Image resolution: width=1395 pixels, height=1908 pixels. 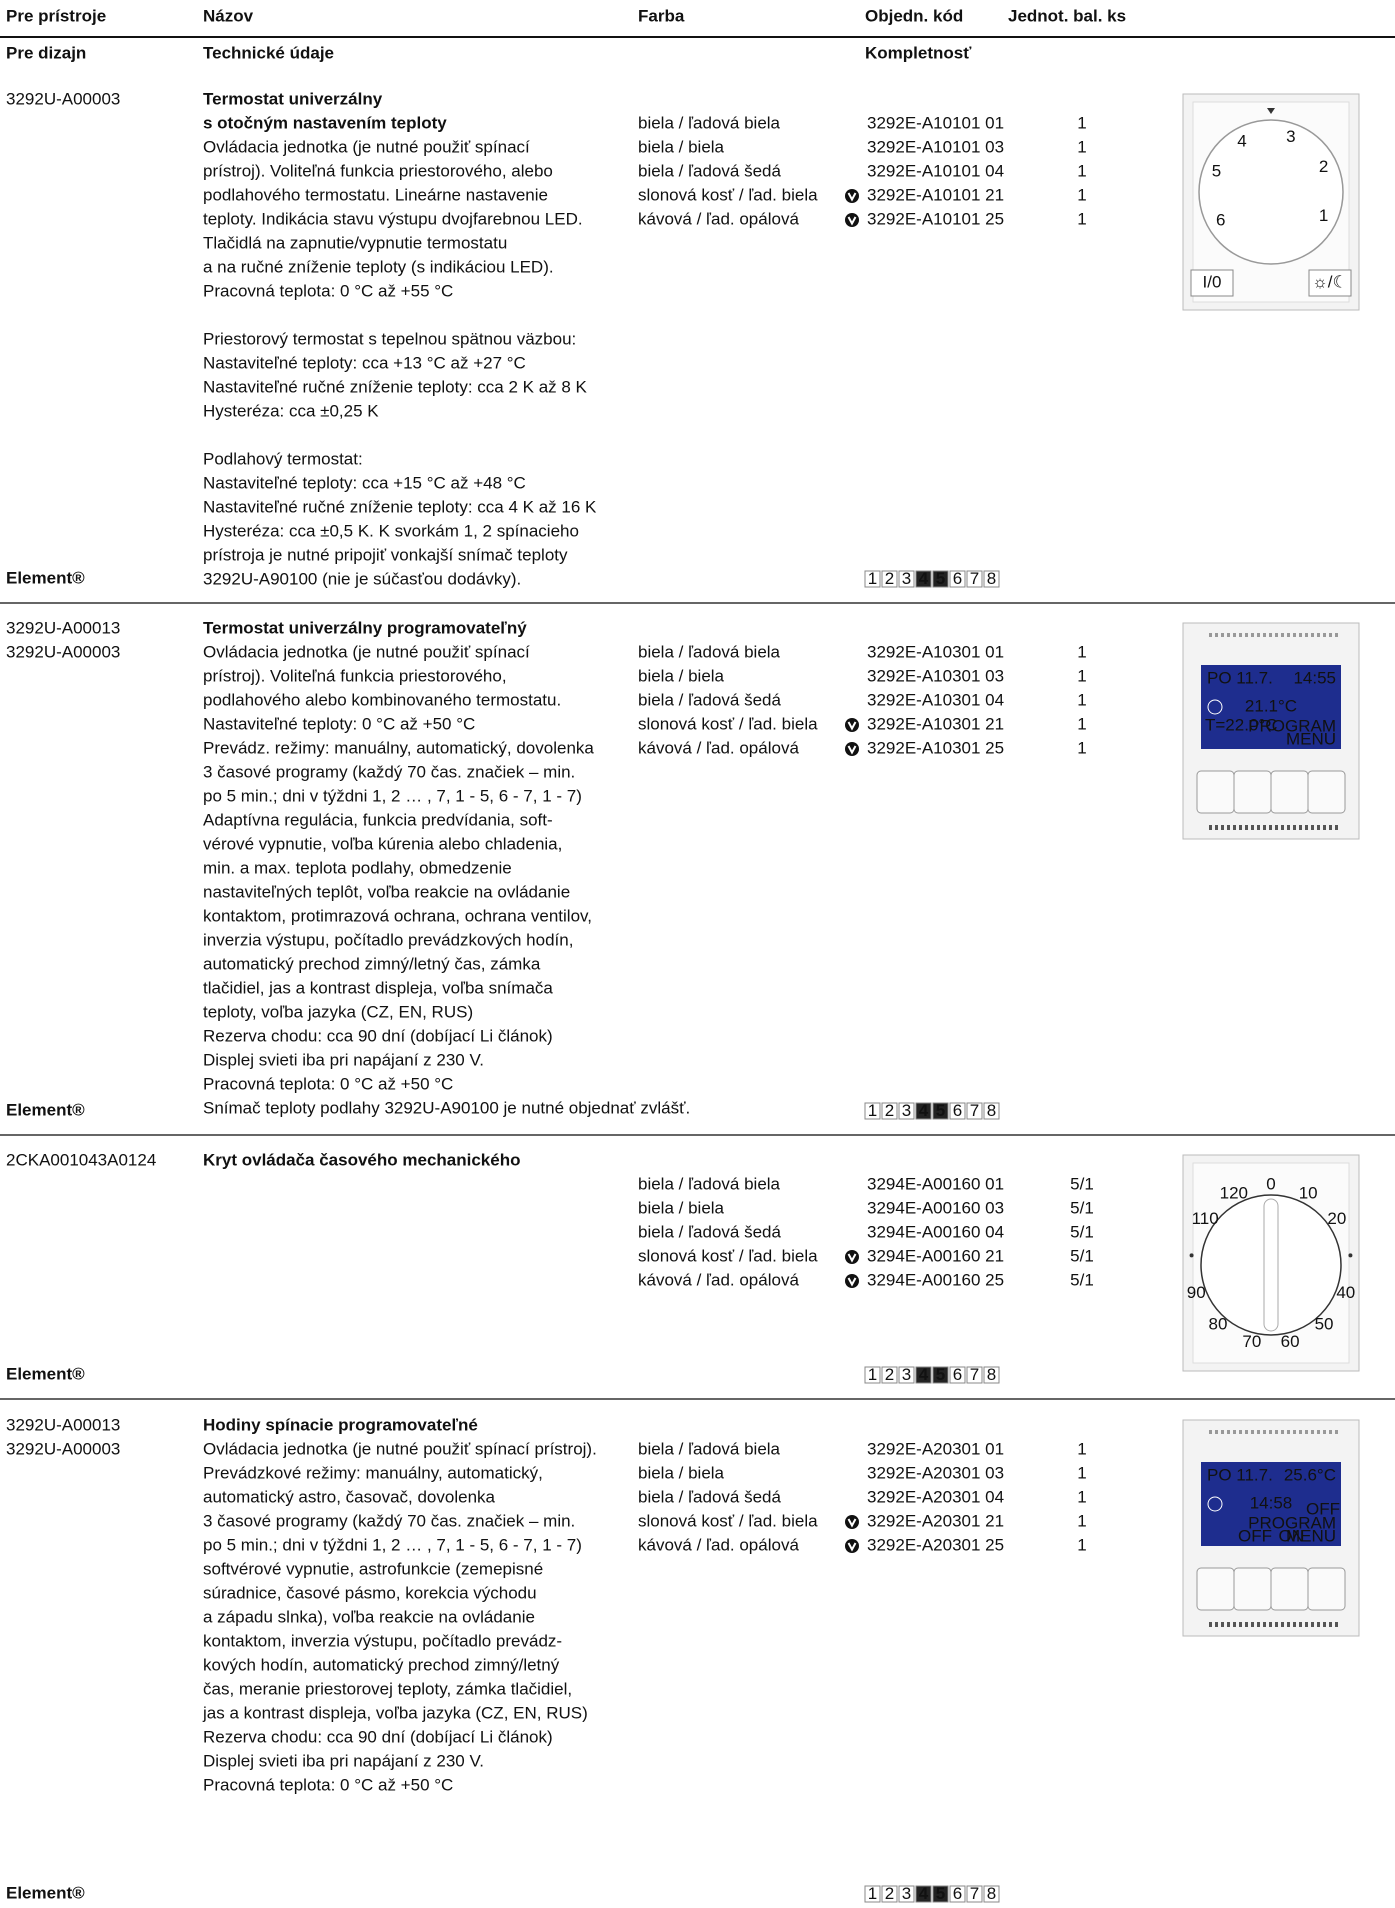 What do you see at coordinates (914, 15) in the screenshot?
I see `column-header: Objedn. kód` at bounding box center [914, 15].